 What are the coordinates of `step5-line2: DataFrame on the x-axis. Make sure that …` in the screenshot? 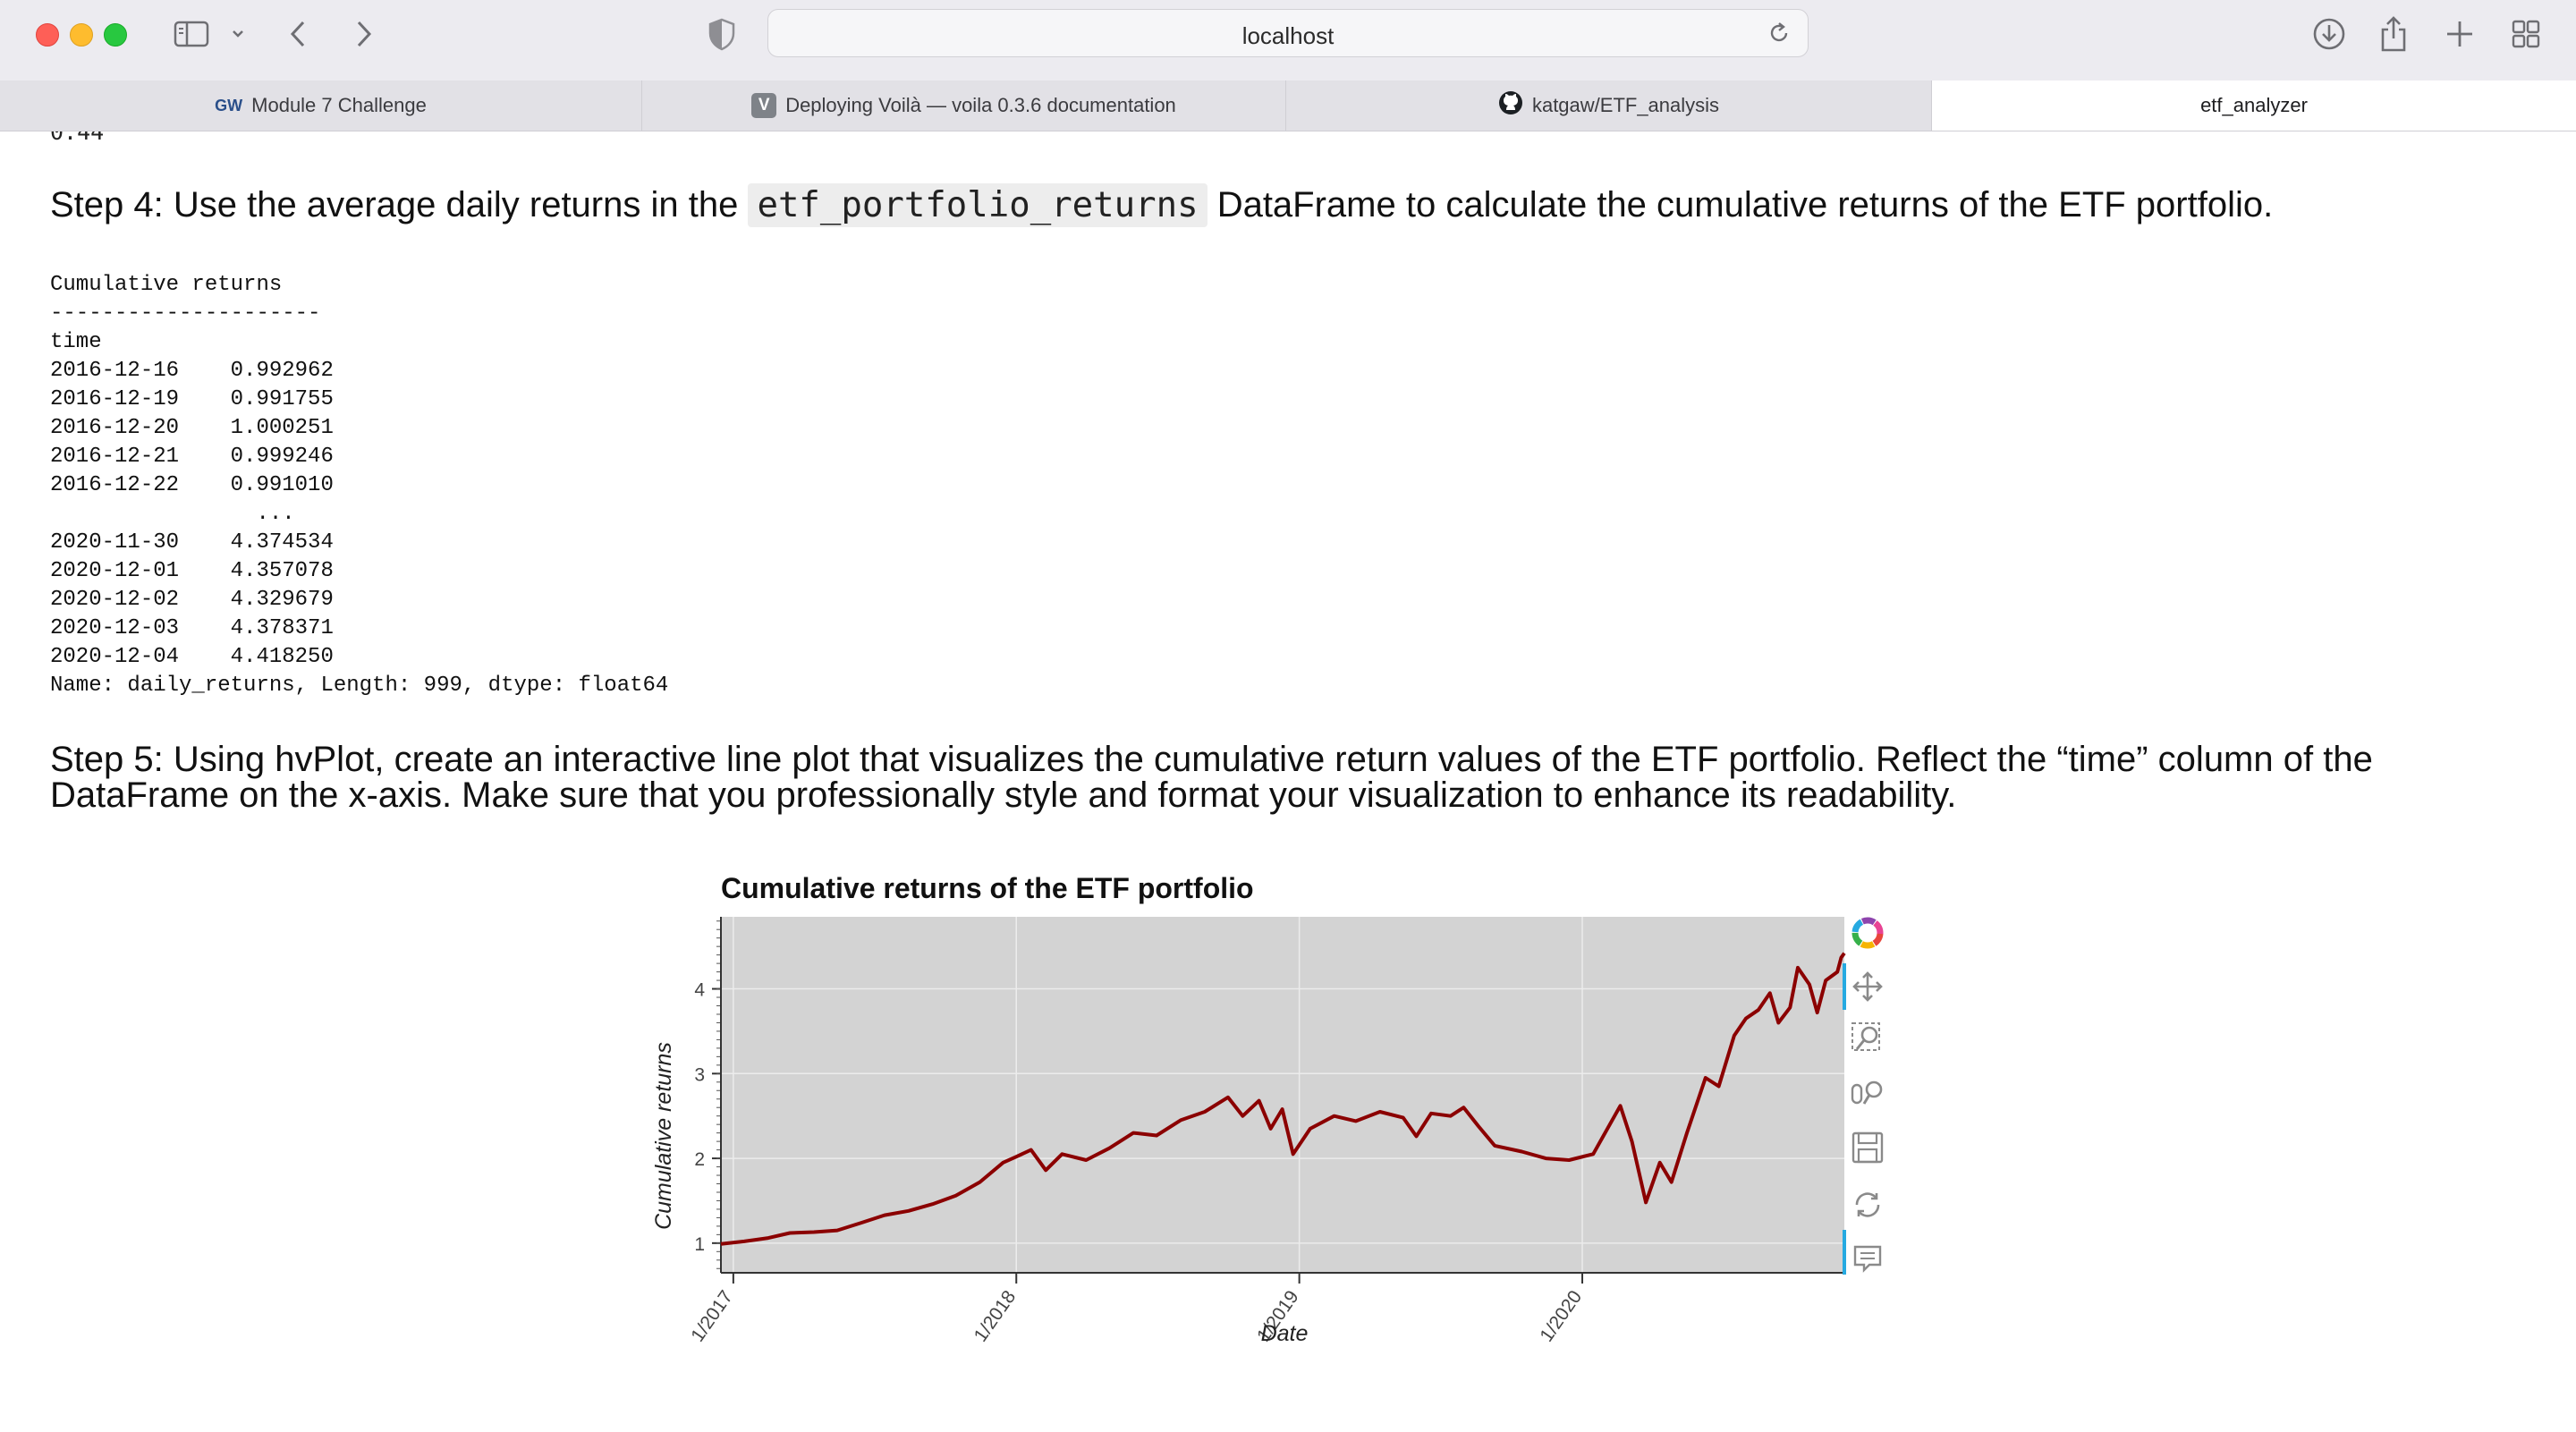 It's located at (1003, 795).